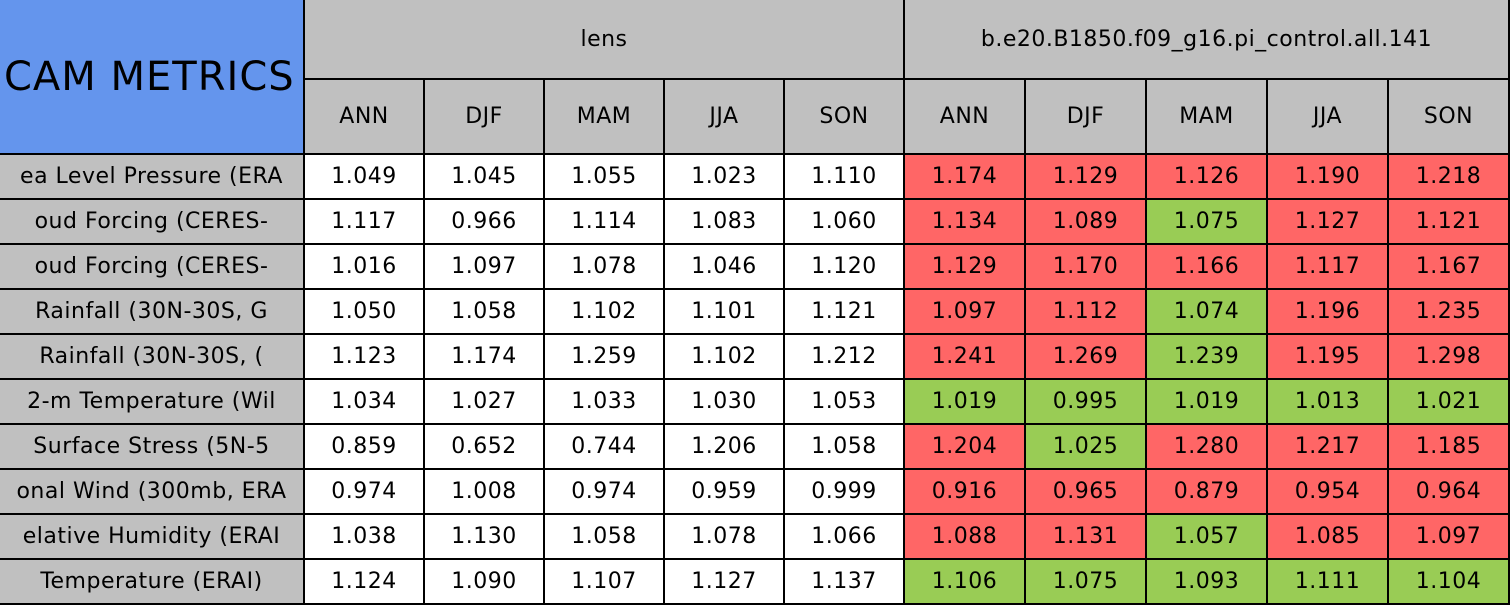  I want to click on metric-cell: 1.033, so click(605, 402).